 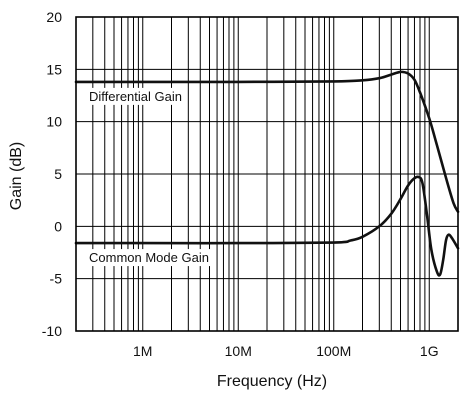 I want to click on y-tick-label: -10, so click(x=52, y=331).